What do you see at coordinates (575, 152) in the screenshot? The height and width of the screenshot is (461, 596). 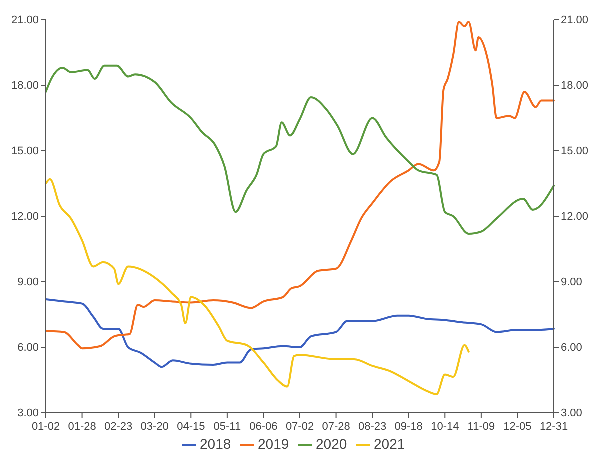 I see `y2-tick-label: 15.00` at bounding box center [575, 152].